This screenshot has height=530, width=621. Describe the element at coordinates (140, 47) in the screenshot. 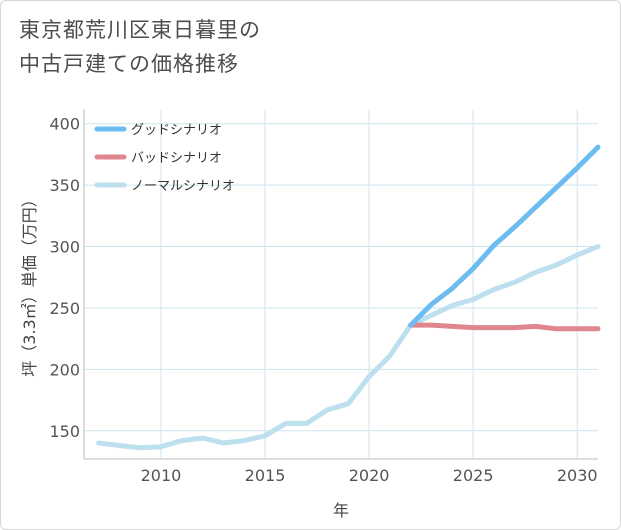

I see `chart-title: 東京都荒川区東日暮里の 中古戸建ての価格推移` at that location.